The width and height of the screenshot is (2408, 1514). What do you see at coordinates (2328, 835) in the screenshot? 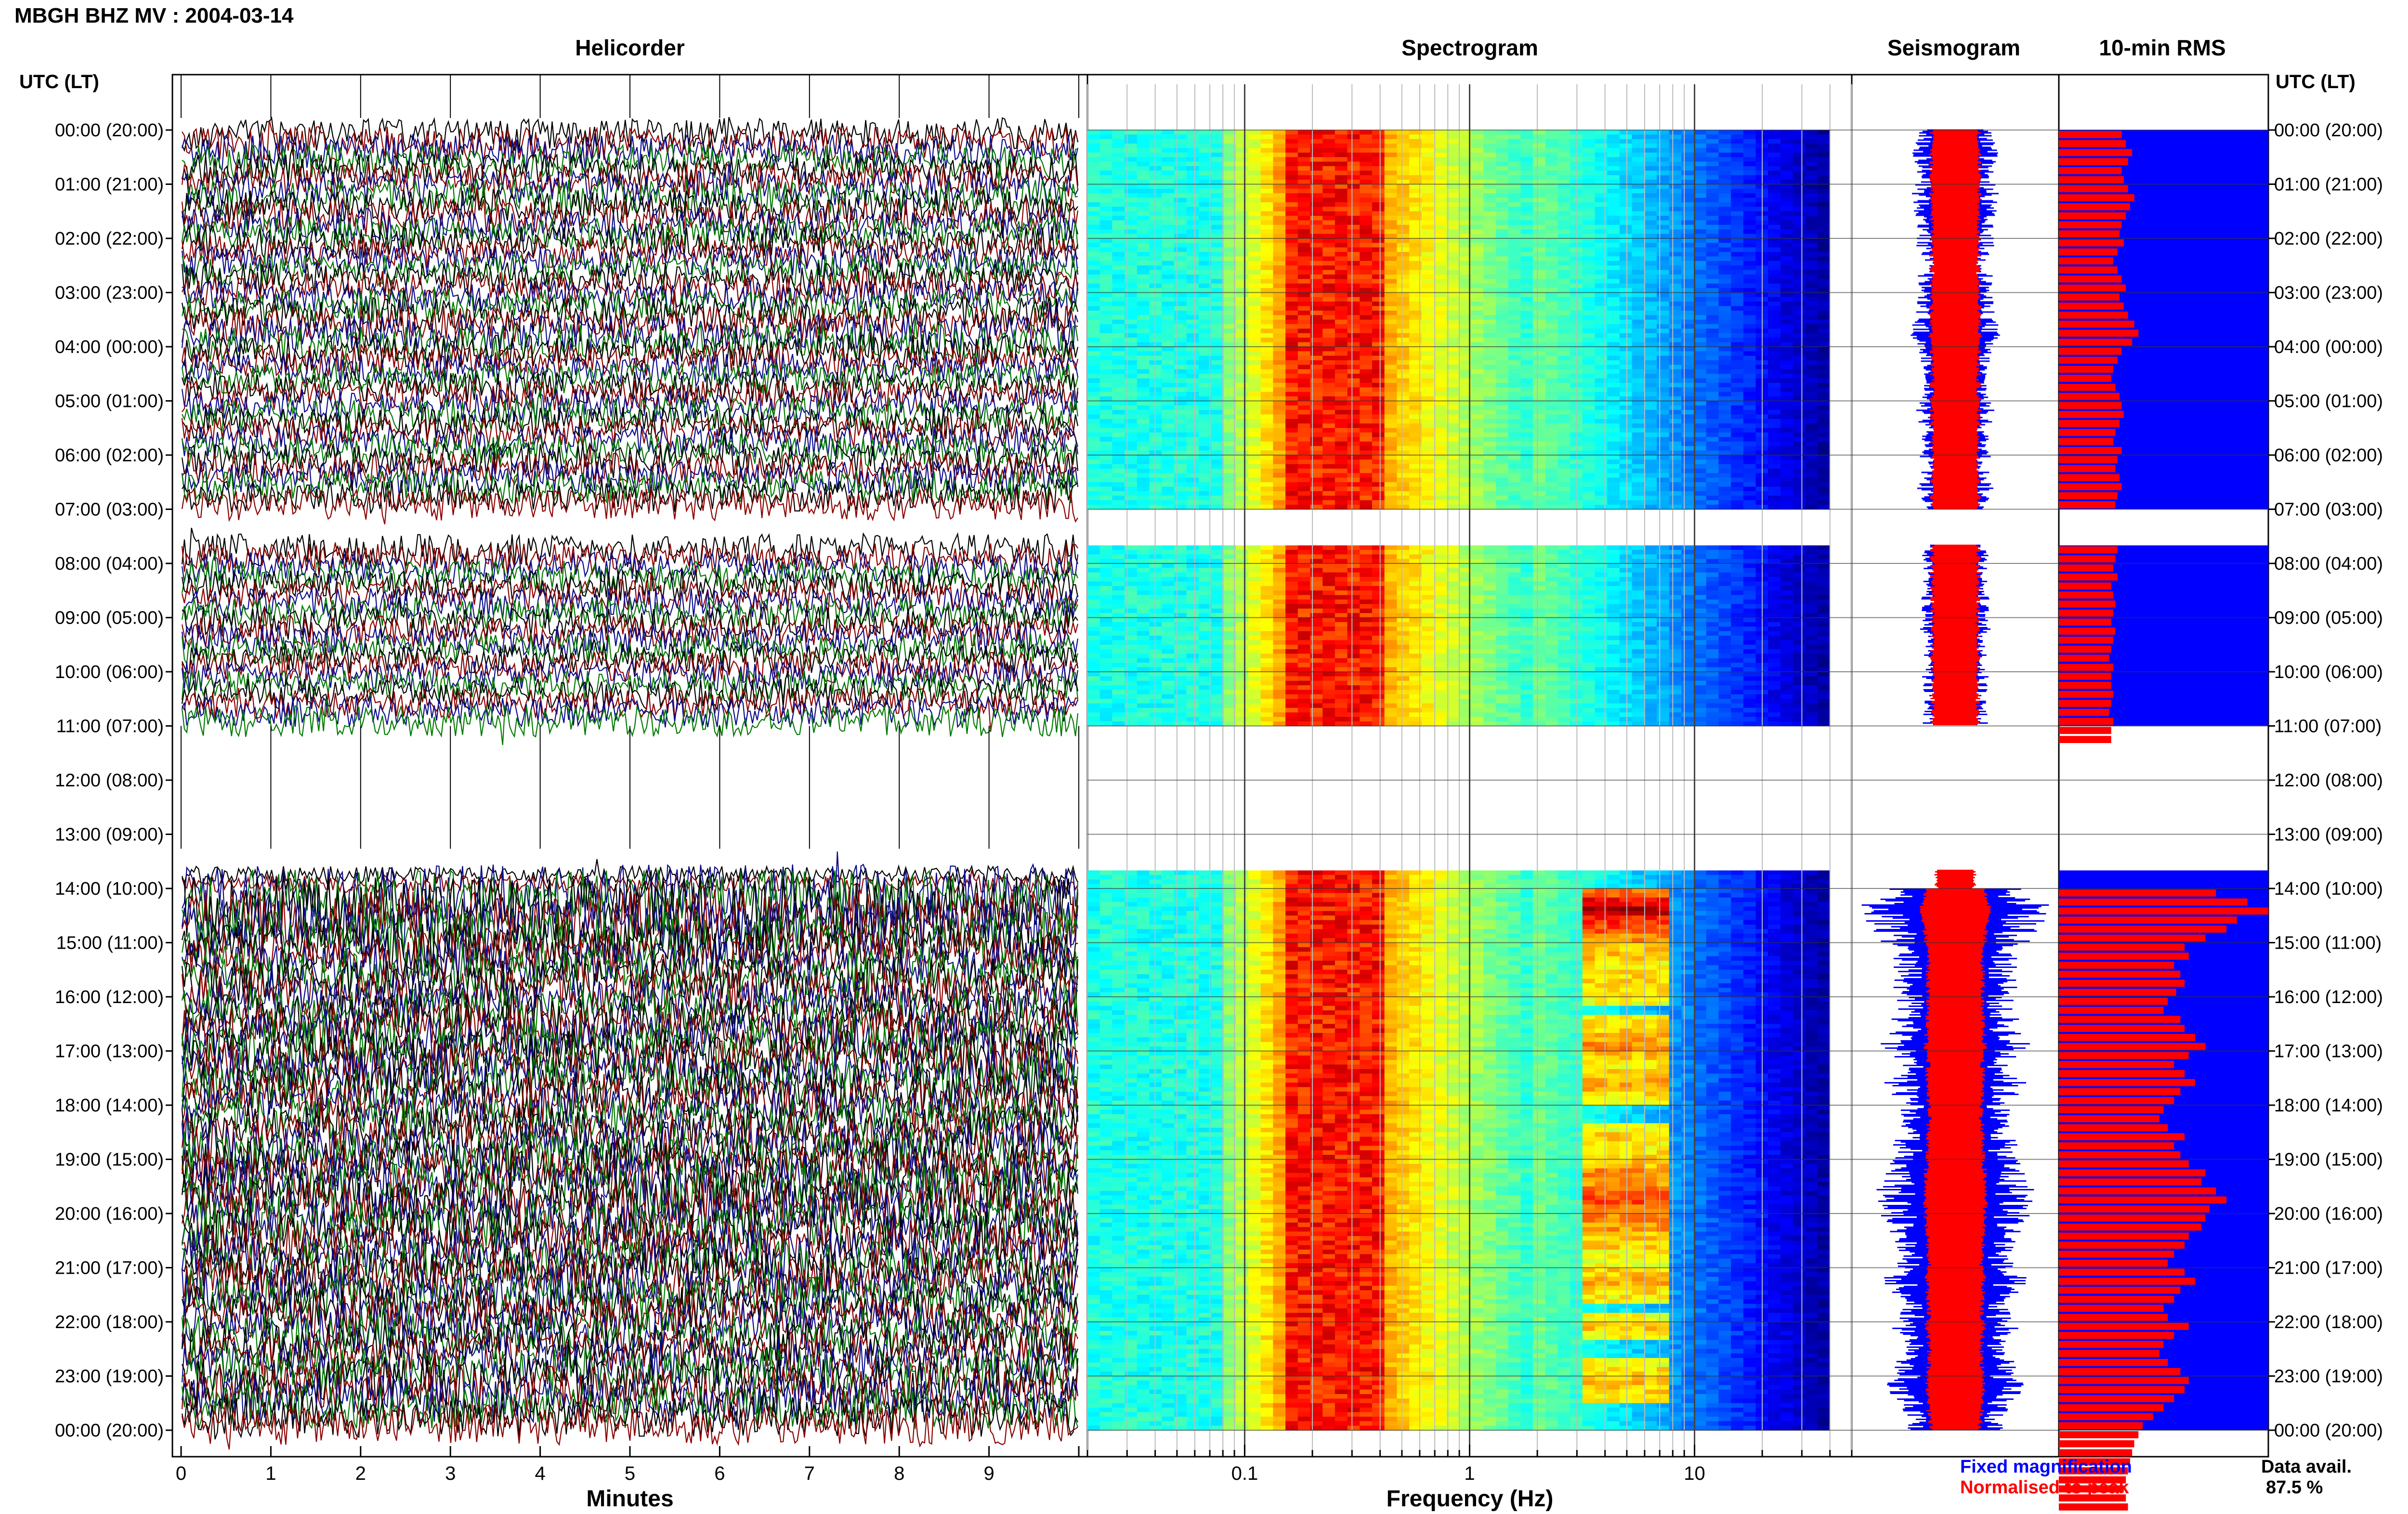
I see `time-label-right: 13:00 (09:00)` at bounding box center [2328, 835].